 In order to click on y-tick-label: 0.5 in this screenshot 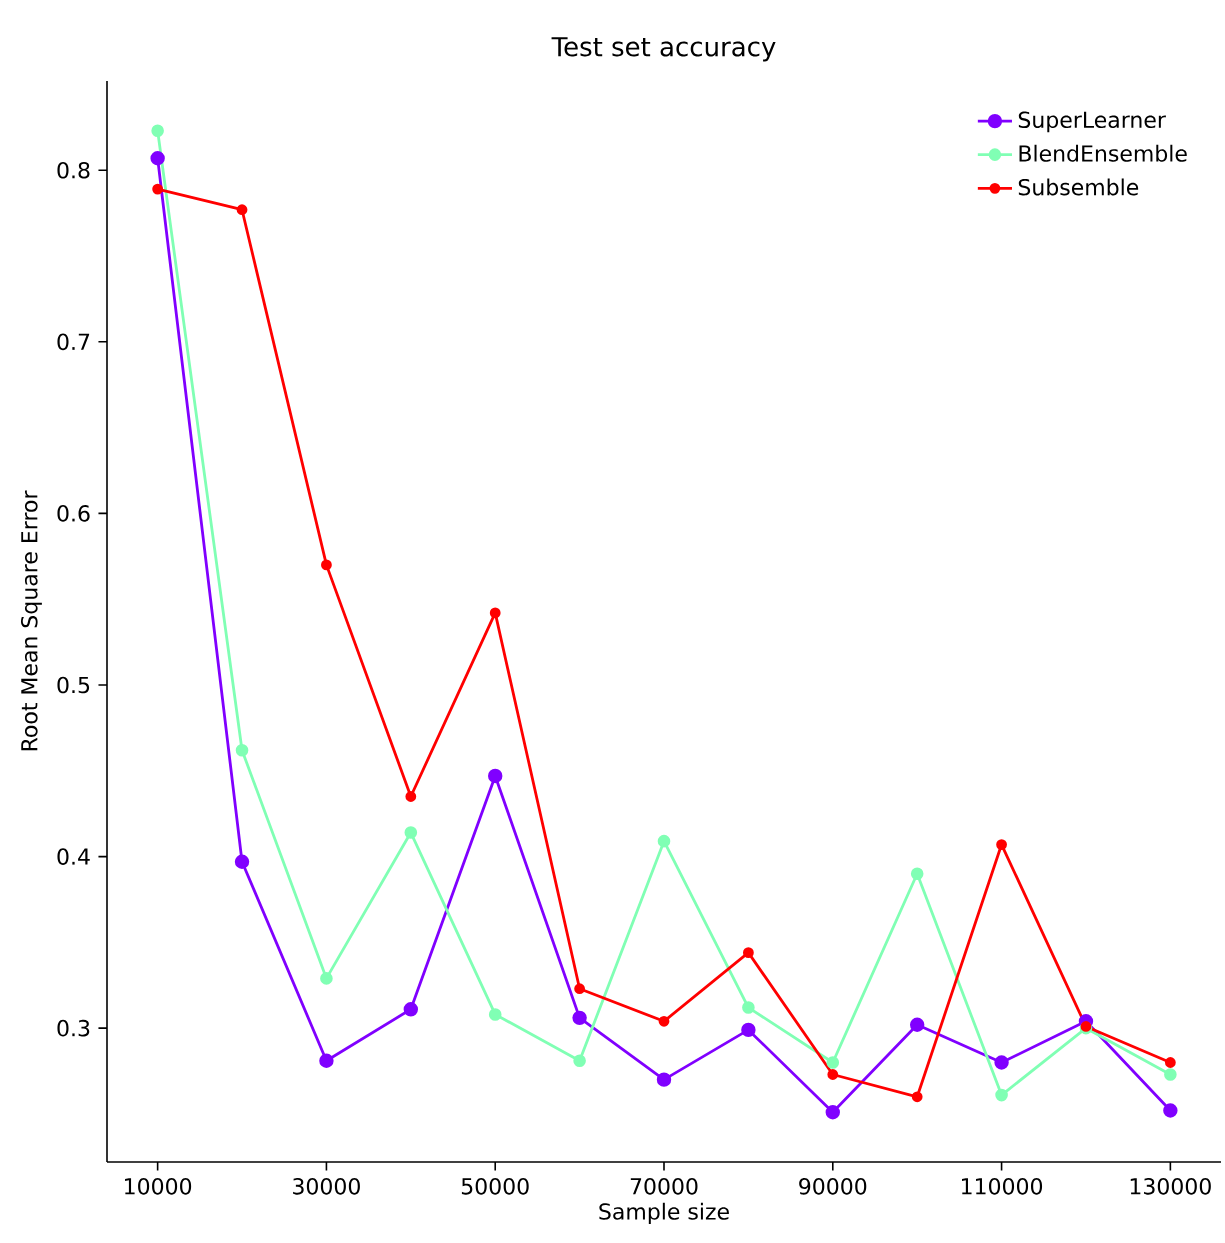, I will do `click(73, 685)`.